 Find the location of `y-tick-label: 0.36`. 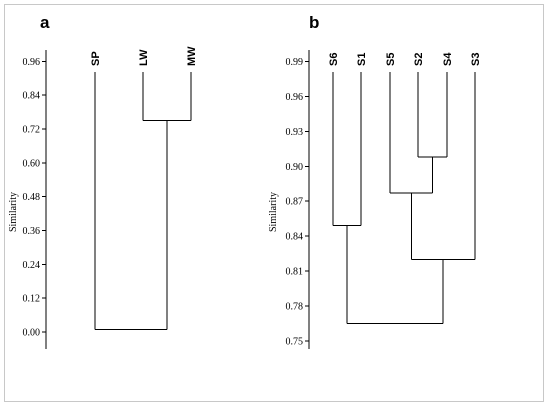

y-tick-label: 0.36 is located at coordinates (32, 231).